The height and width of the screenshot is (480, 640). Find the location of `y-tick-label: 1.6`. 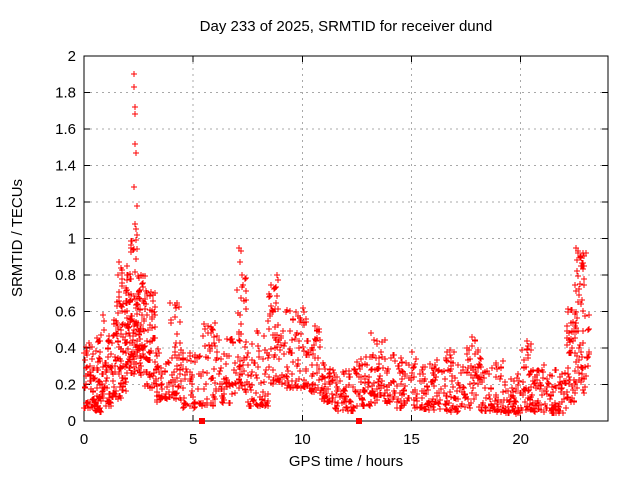

y-tick-label: 1.6 is located at coordinates (65, 129).